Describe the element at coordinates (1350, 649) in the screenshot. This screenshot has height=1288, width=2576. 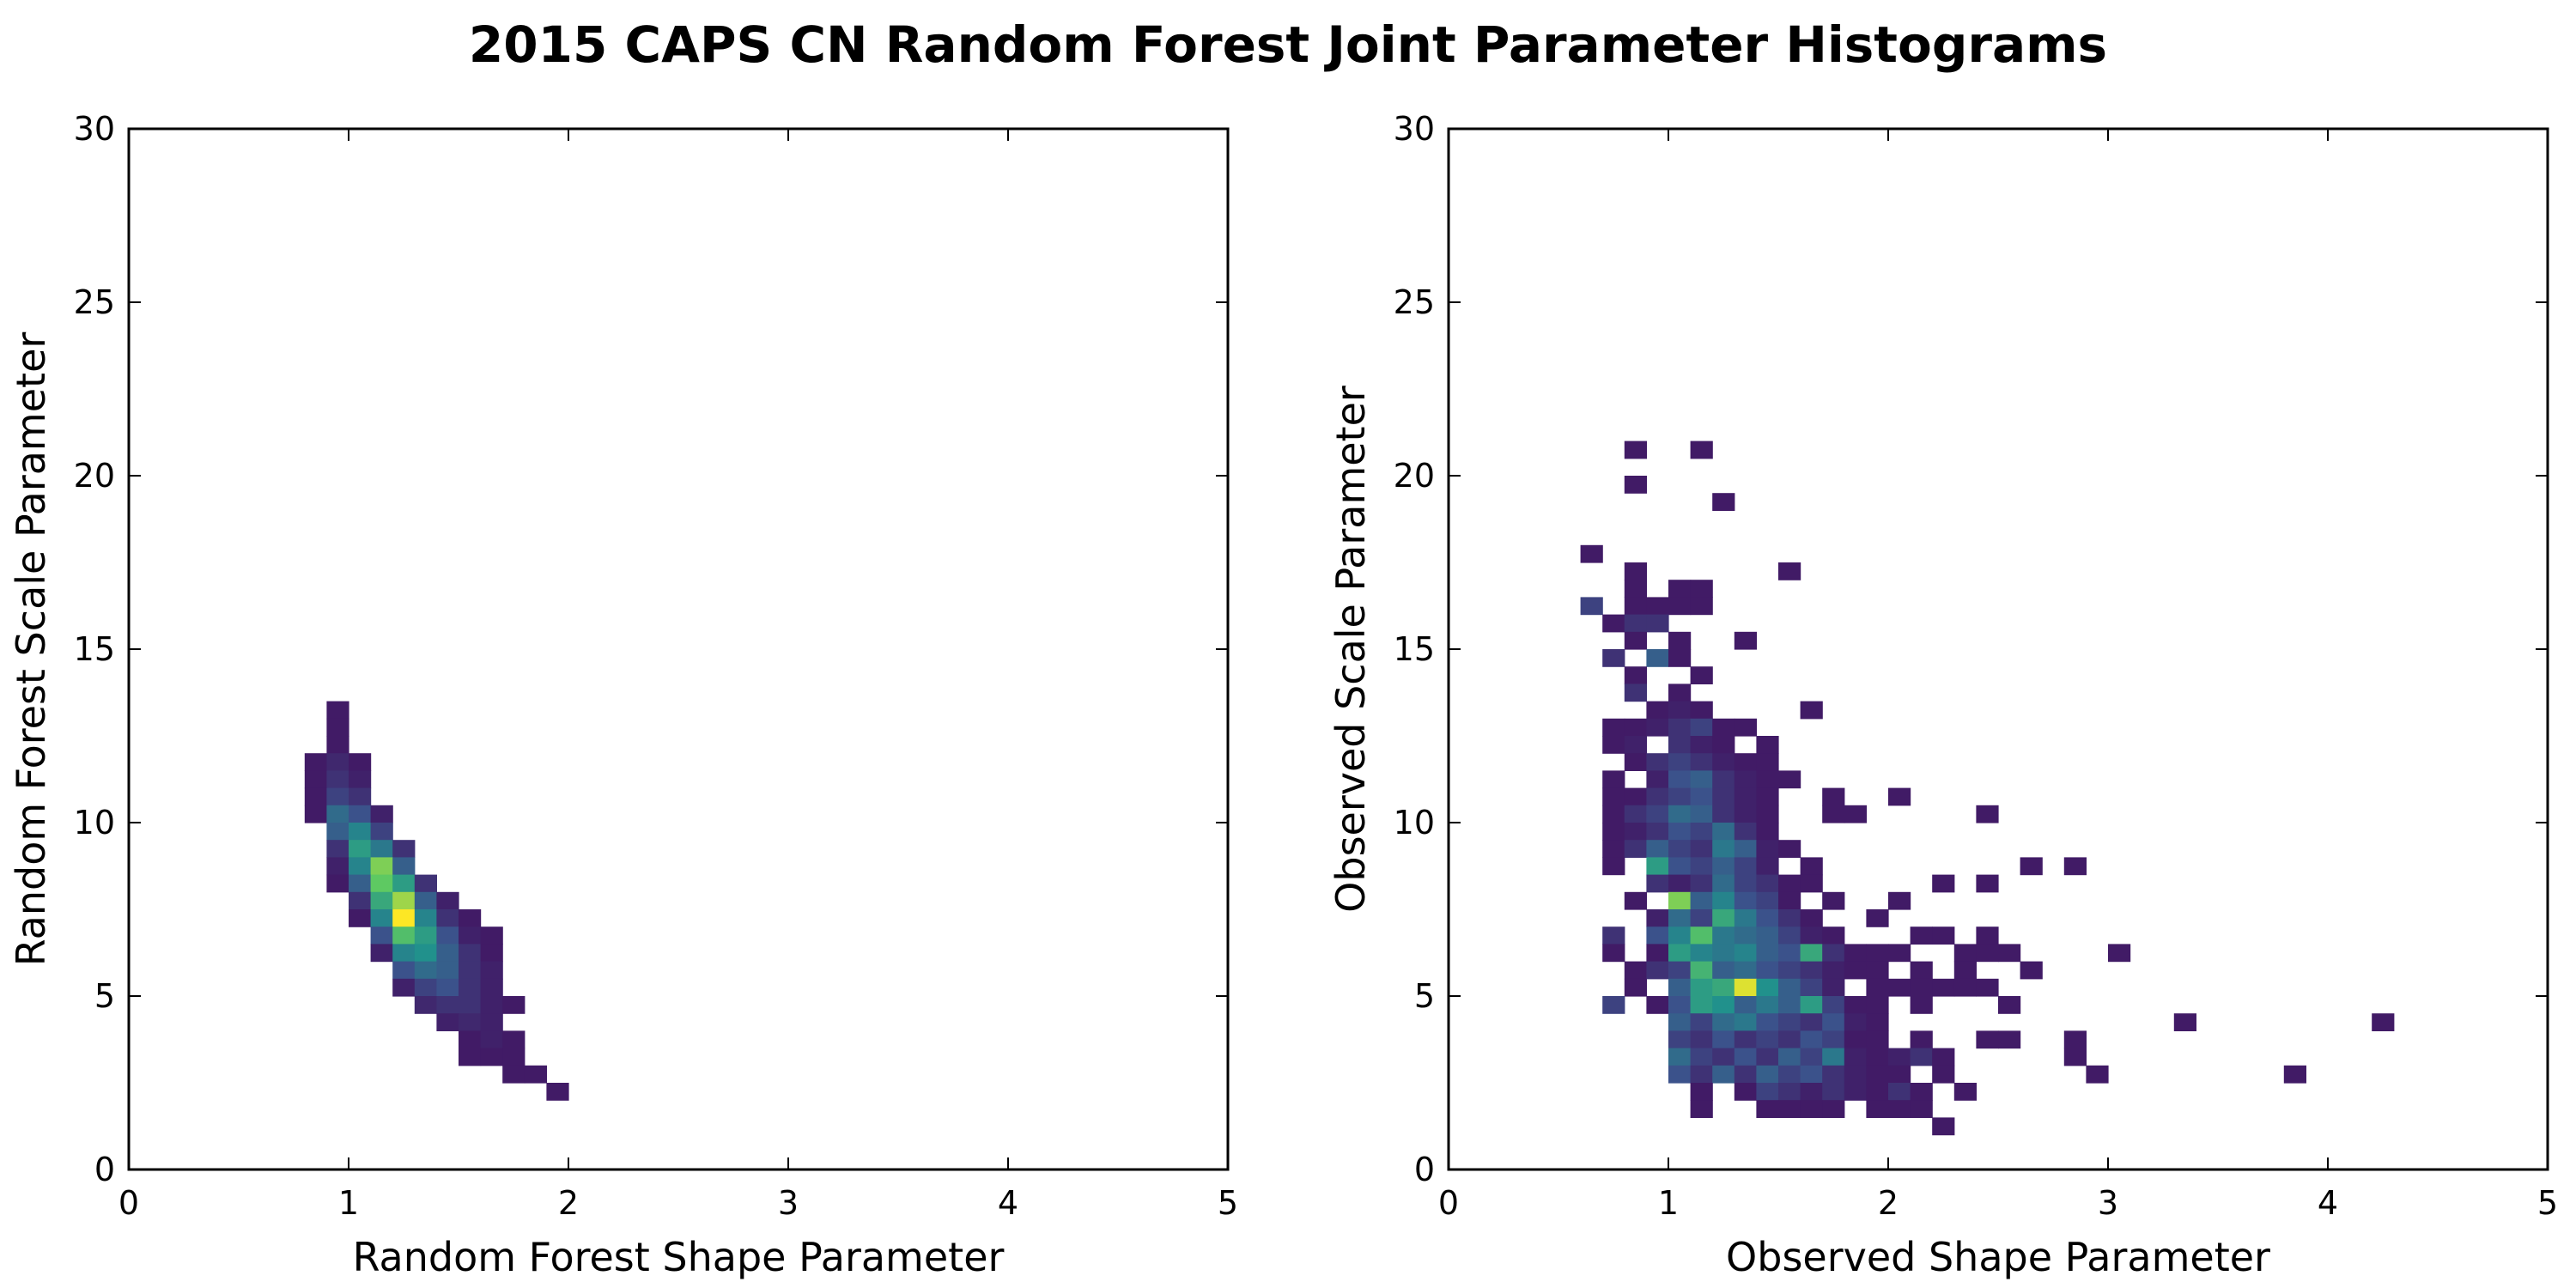
I see `y-axis-label: Observed Scale Parameter` at that location.